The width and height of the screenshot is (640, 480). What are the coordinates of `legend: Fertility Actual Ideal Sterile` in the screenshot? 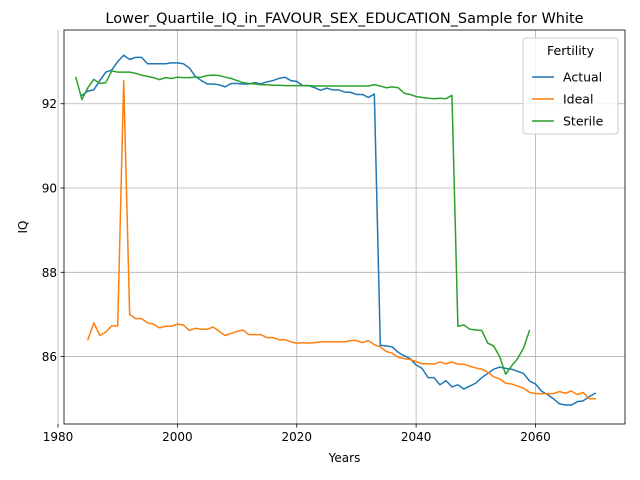 It's located at (570, 86).